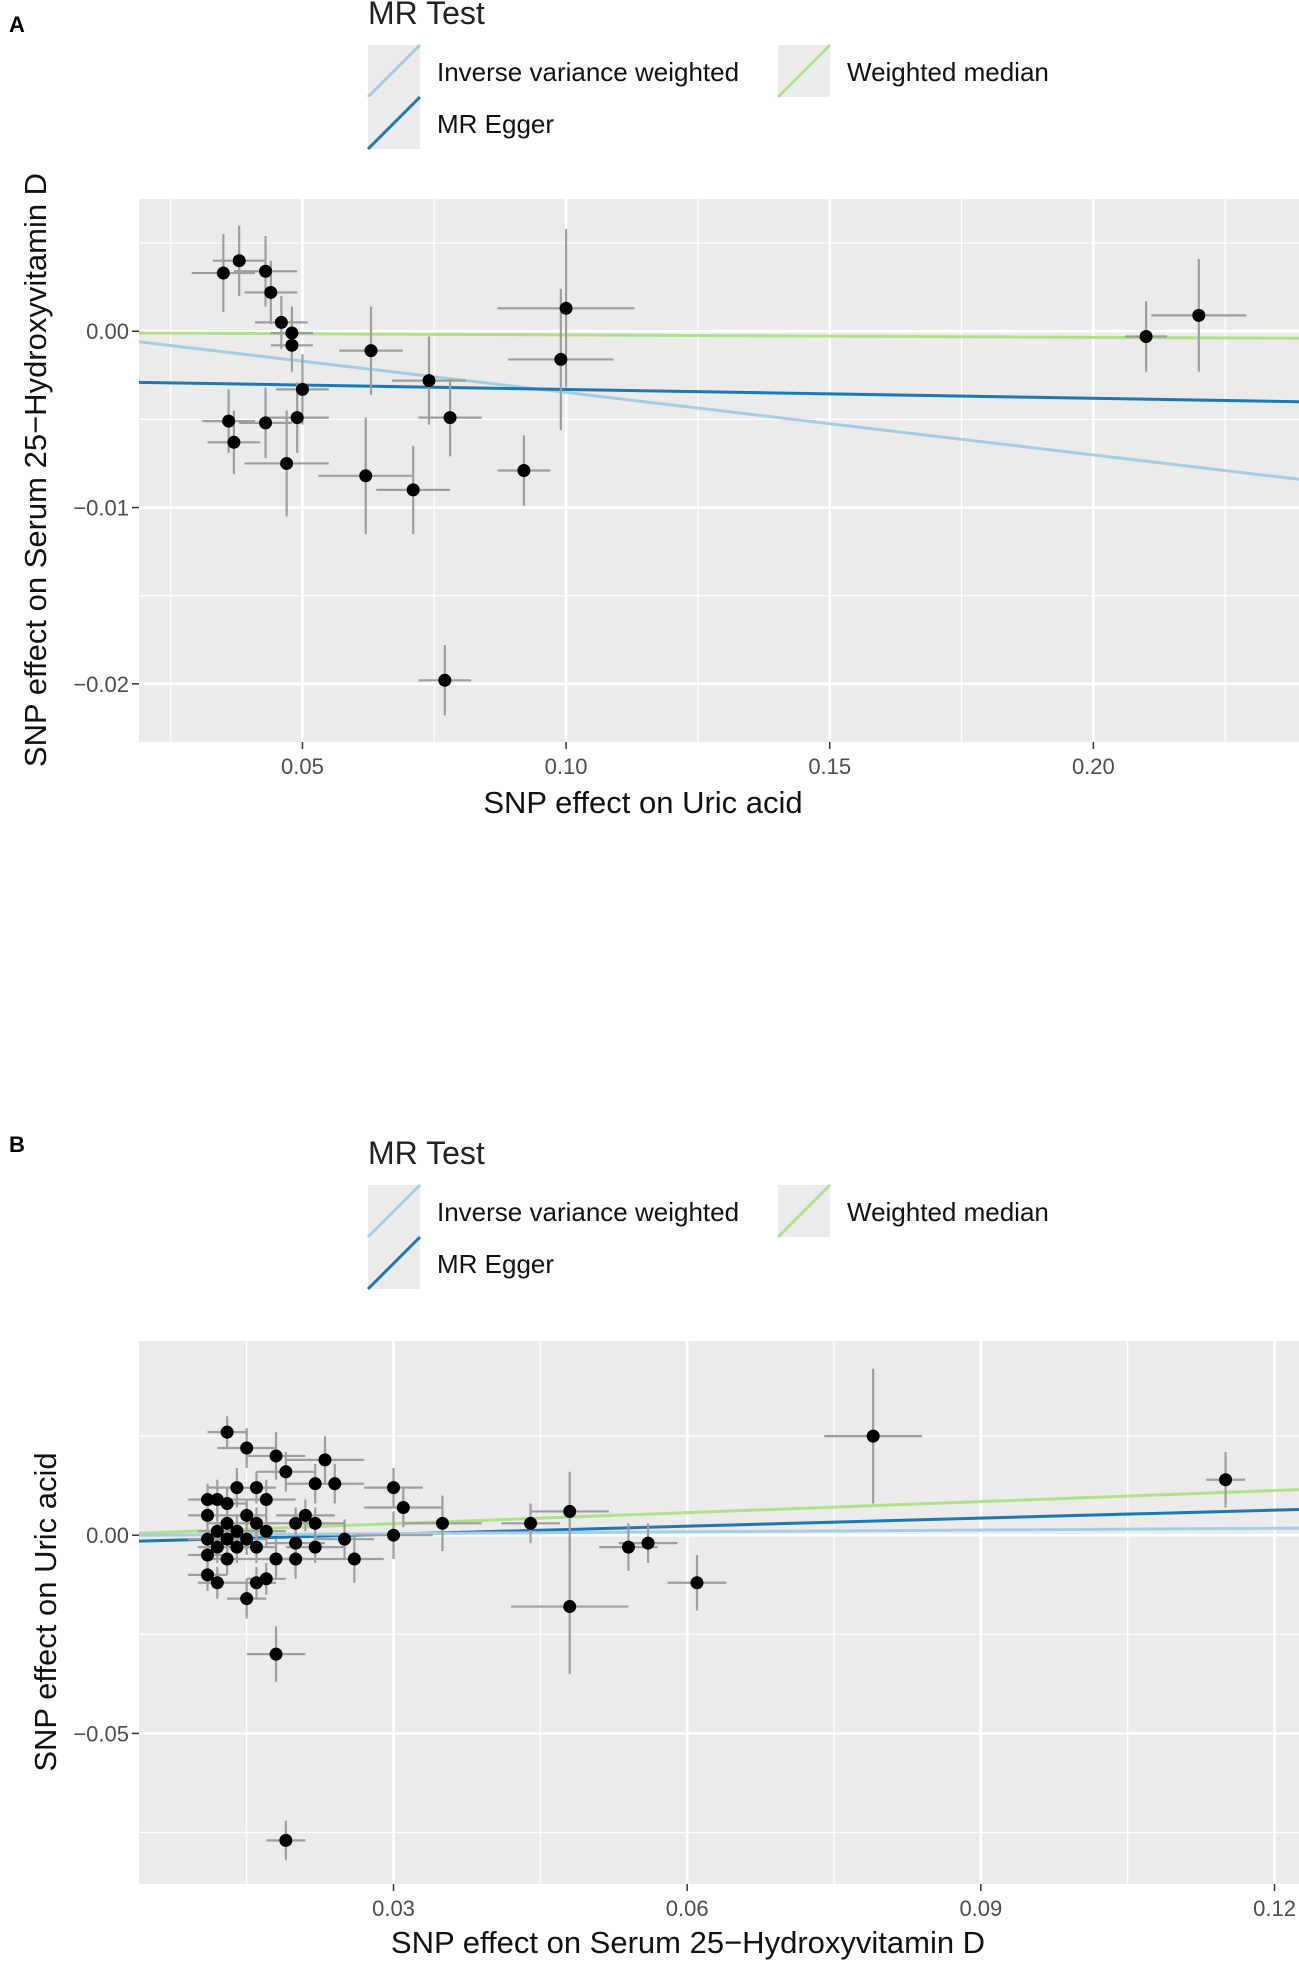  What do you see at coordinates (101, 1733) in the screenshot?
I see `y-tick-label: −0.05` at bounding box center [101, 1733].